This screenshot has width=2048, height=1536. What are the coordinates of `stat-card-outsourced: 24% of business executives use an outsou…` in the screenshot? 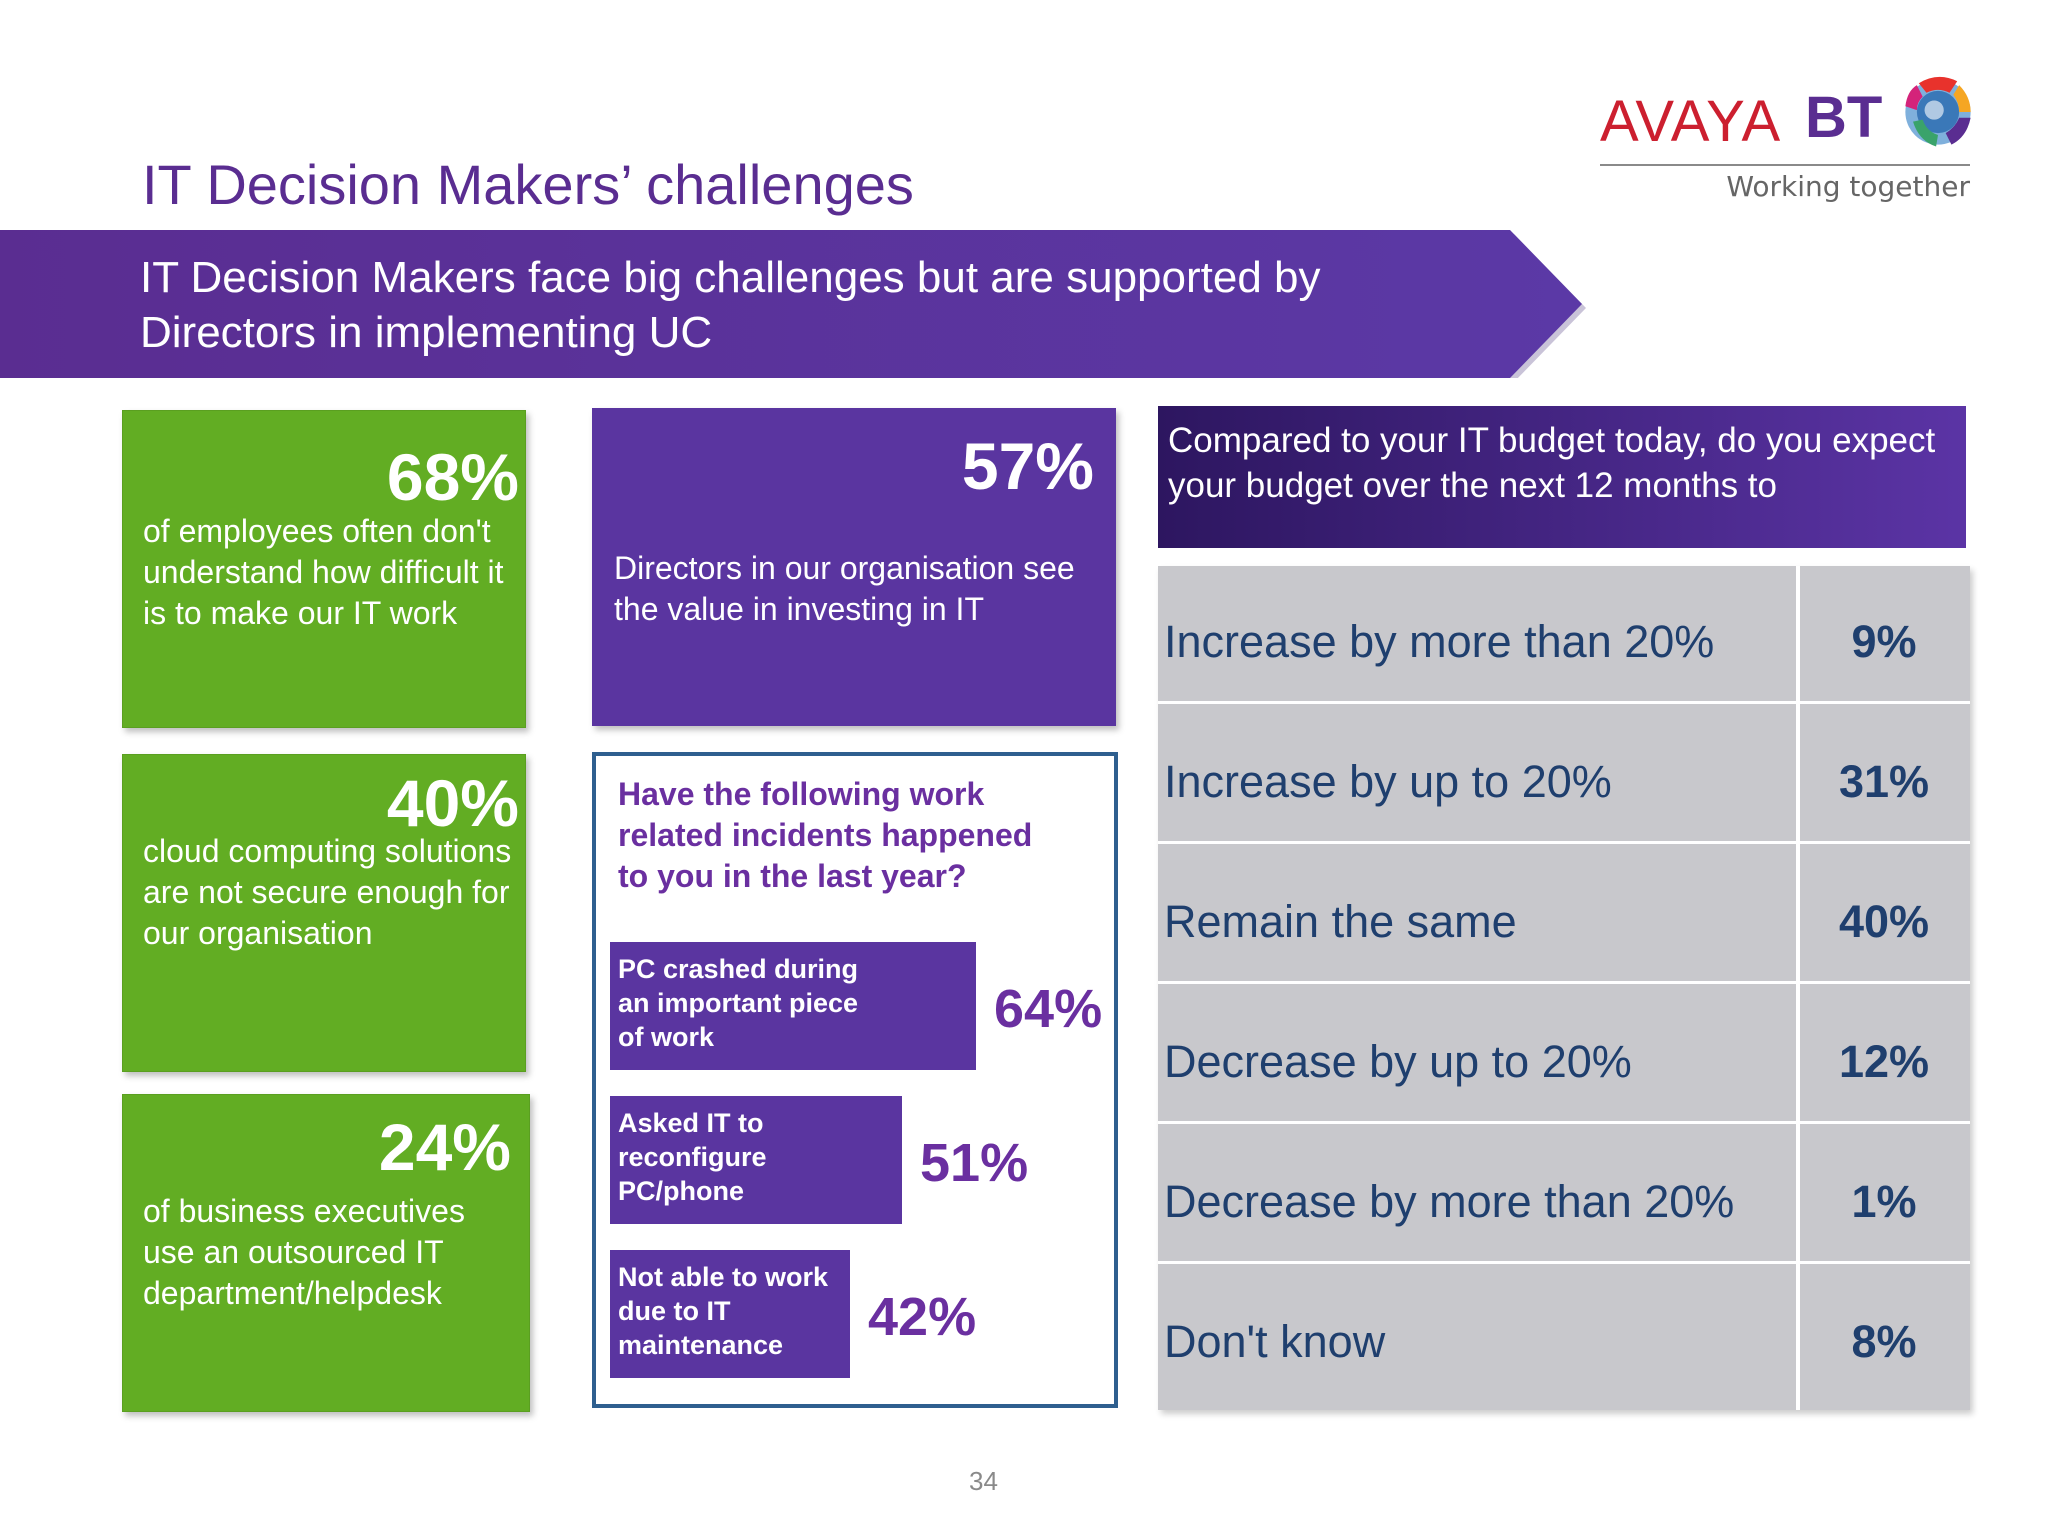 It's located at (326, 1253).